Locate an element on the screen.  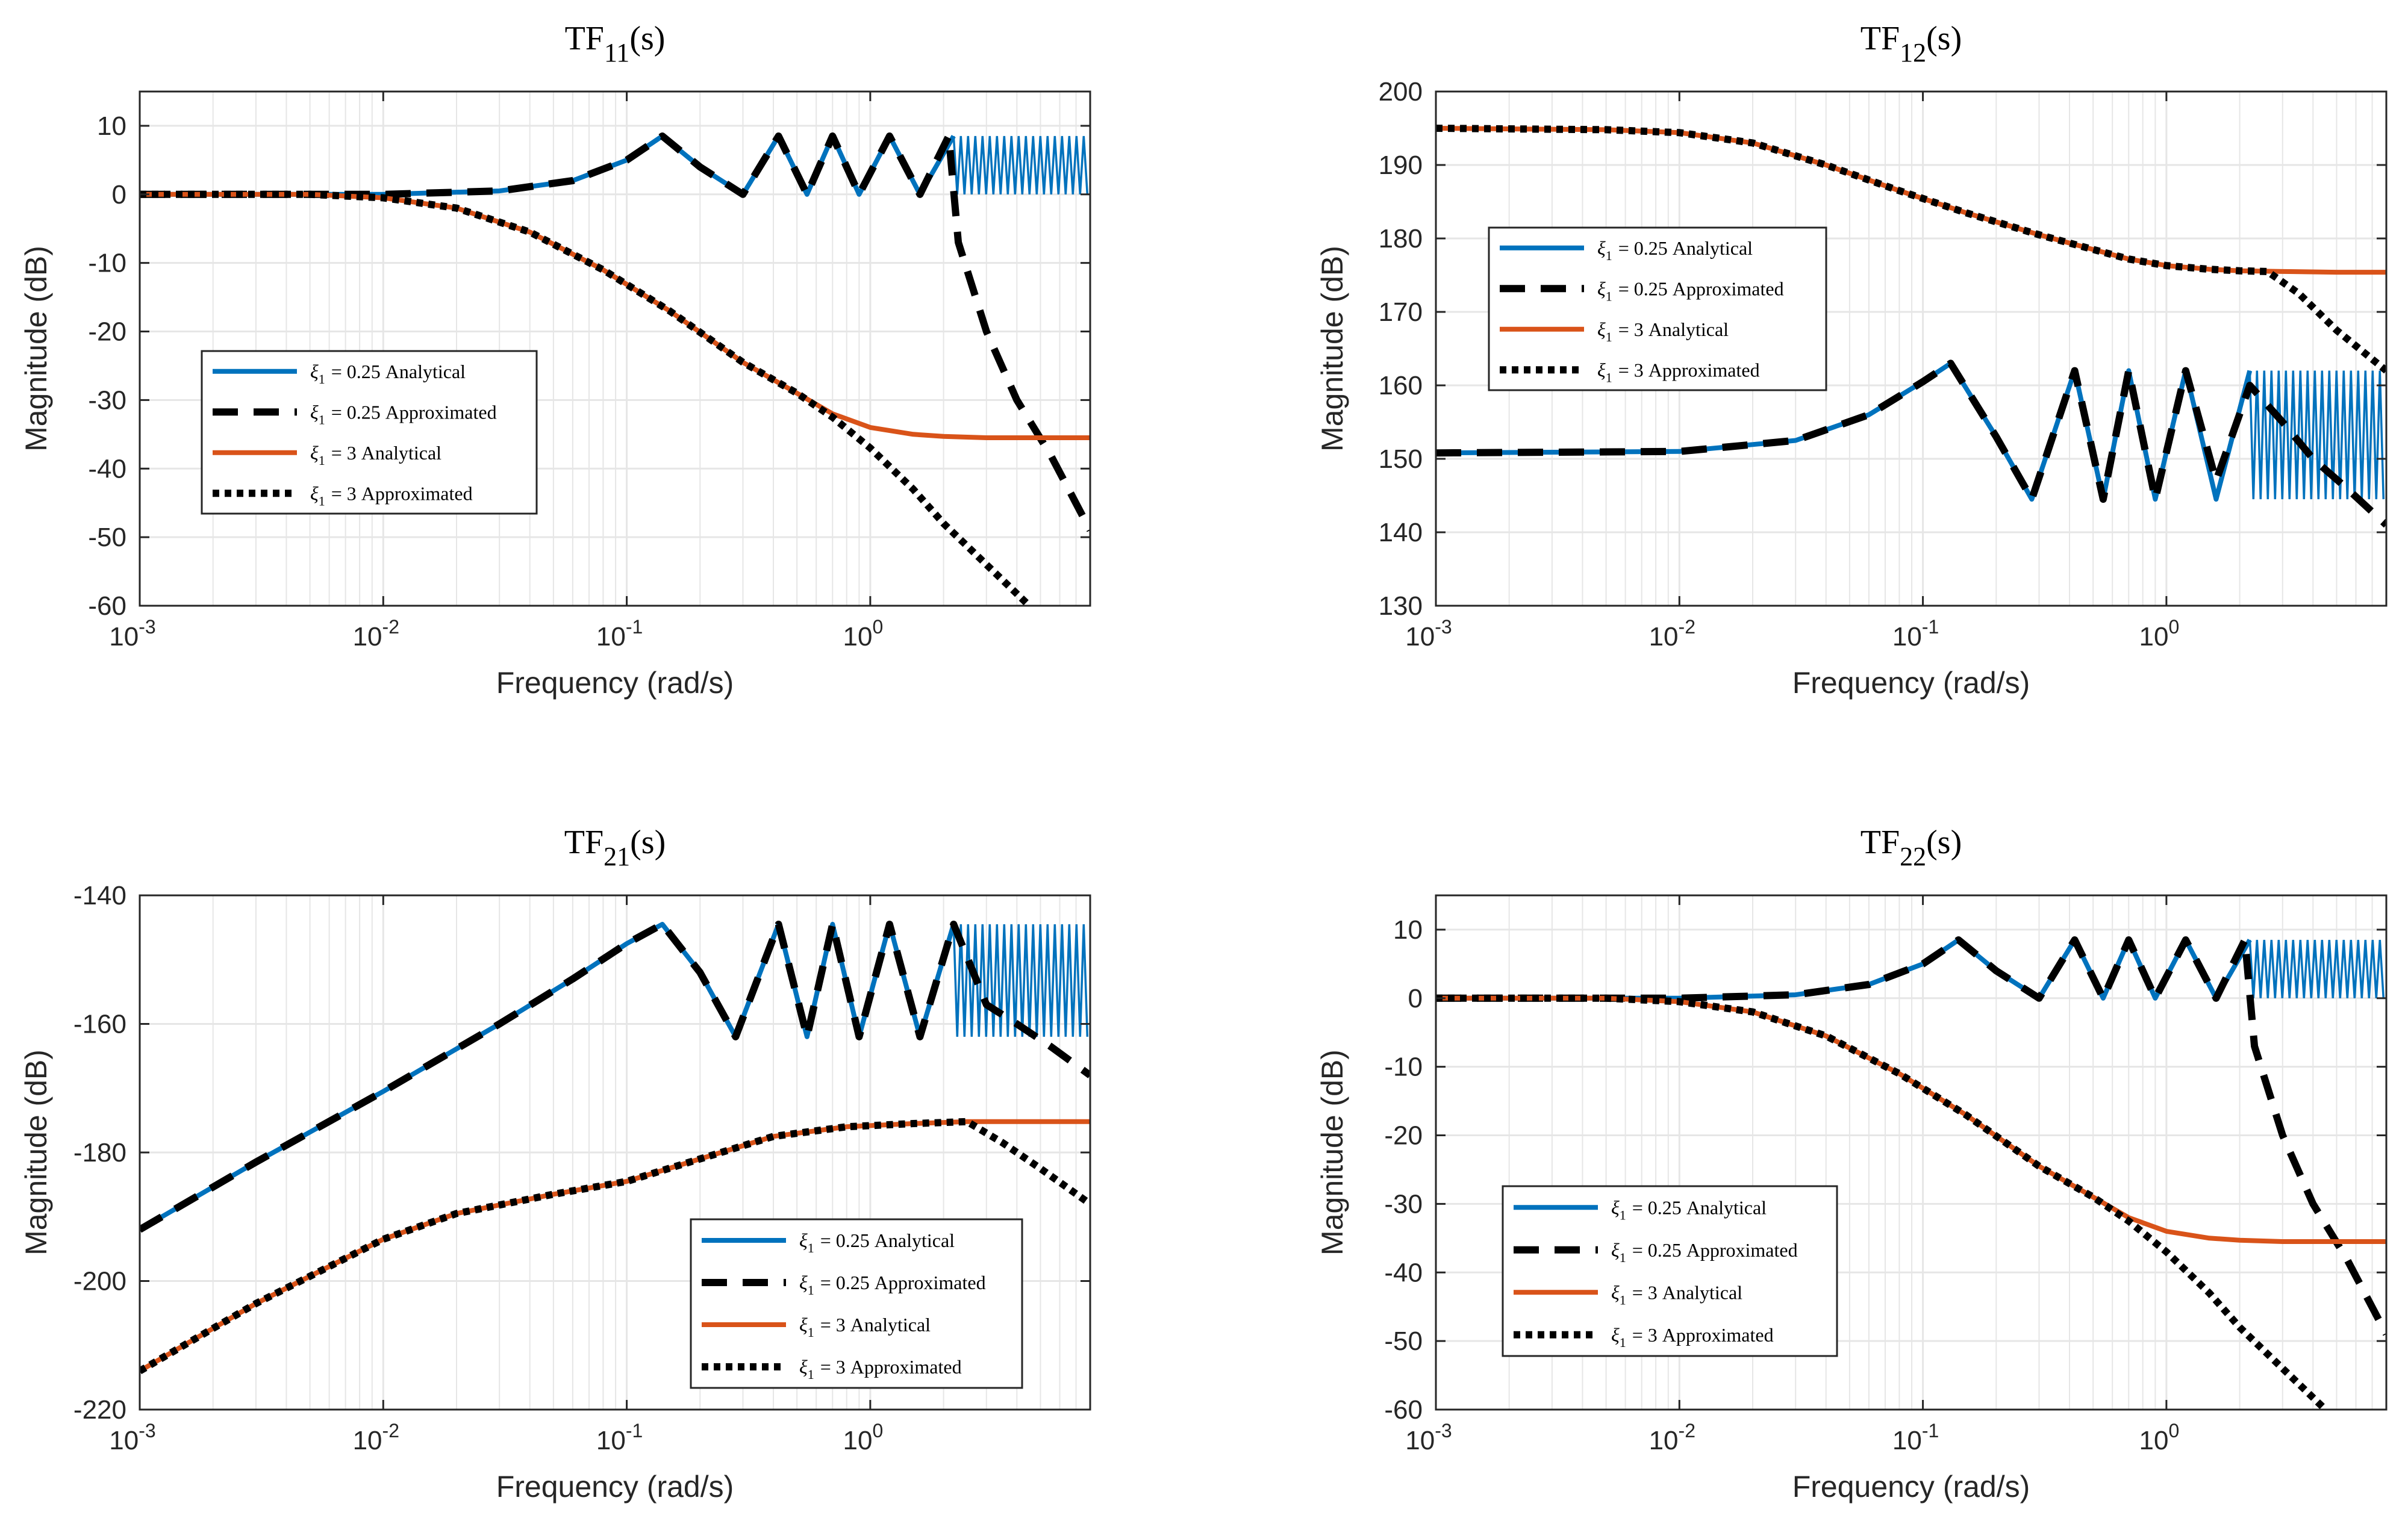
x-tick-label: 10⁻² is located at coordinates (1672, 1438).